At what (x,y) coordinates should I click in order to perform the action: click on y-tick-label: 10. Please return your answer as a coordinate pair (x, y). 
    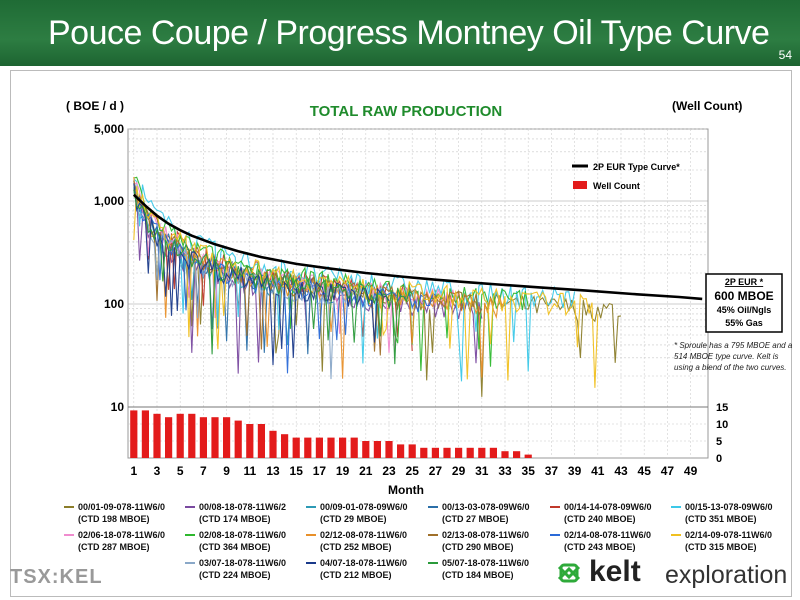
    Looking at the image, I should click on (118, 407).